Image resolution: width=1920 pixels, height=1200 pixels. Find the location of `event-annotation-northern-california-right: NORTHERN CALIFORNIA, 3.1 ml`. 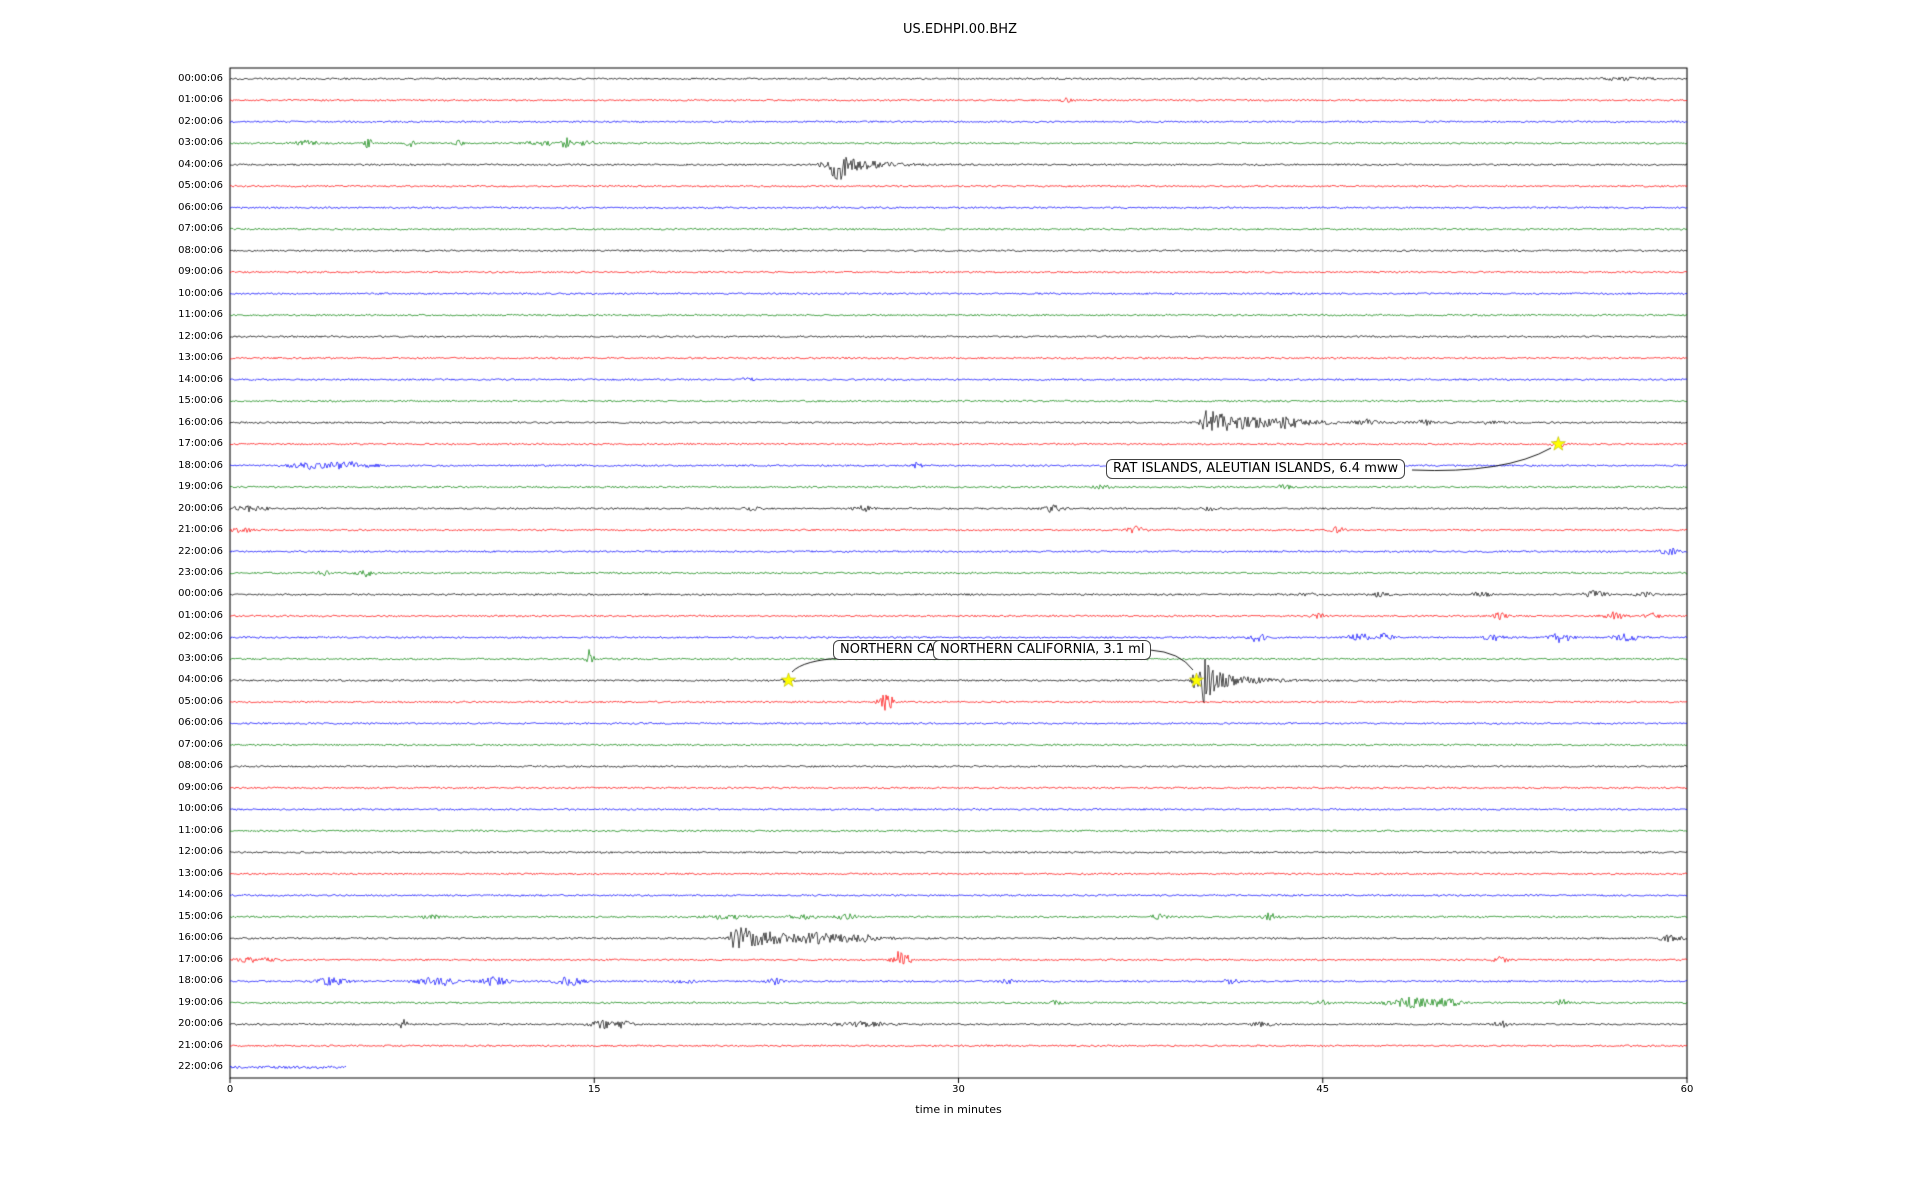

event-annotation-northern-california-right: NORTHERN CALIFORNIA, 3.1 ml is located at coordinates (1042, 650).